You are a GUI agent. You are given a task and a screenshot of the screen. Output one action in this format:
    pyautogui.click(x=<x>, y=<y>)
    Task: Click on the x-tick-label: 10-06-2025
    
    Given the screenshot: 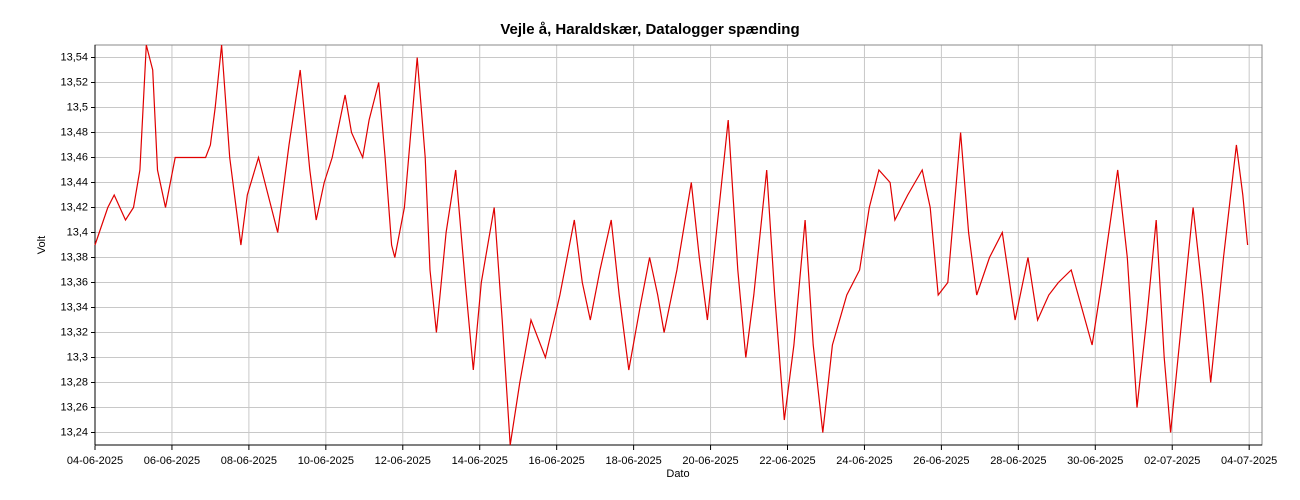 What is the action you would take?
    pyautogui.click(x=326, y=461)
    